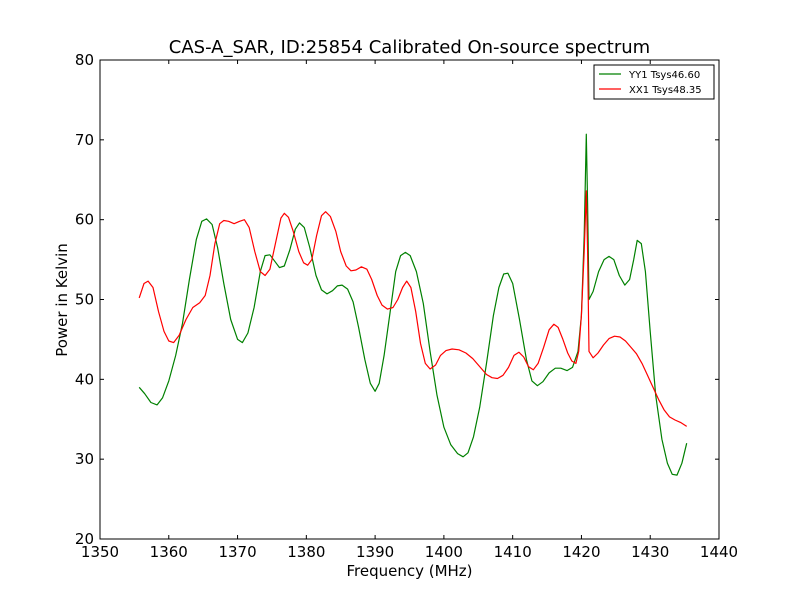 The width and height of the screenshot is (800, 600). I want to click on x-tick-label: 1360, so click(169, 552).